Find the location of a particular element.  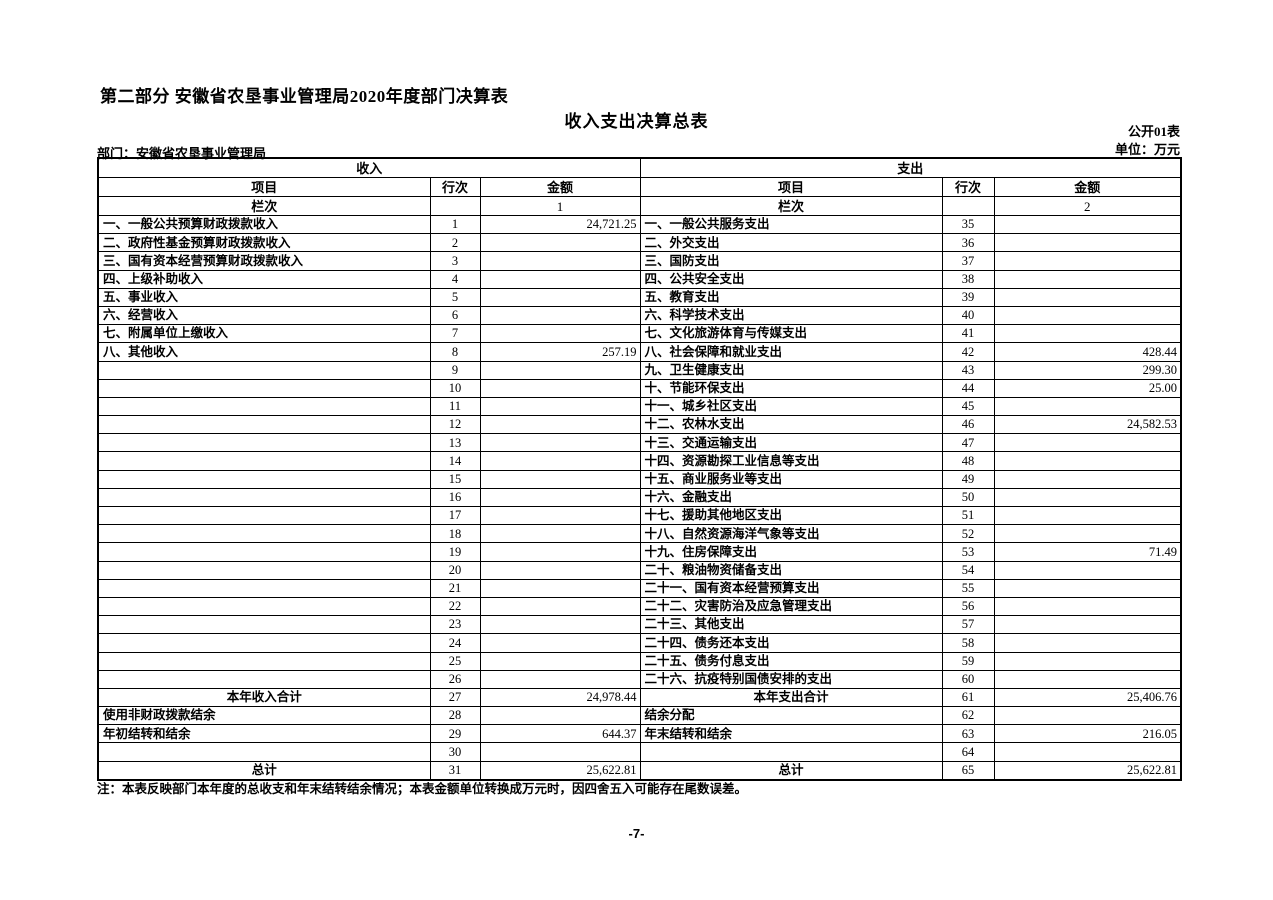

income-item-cell: 五、事业收入 is located at coordinates (264, 297).